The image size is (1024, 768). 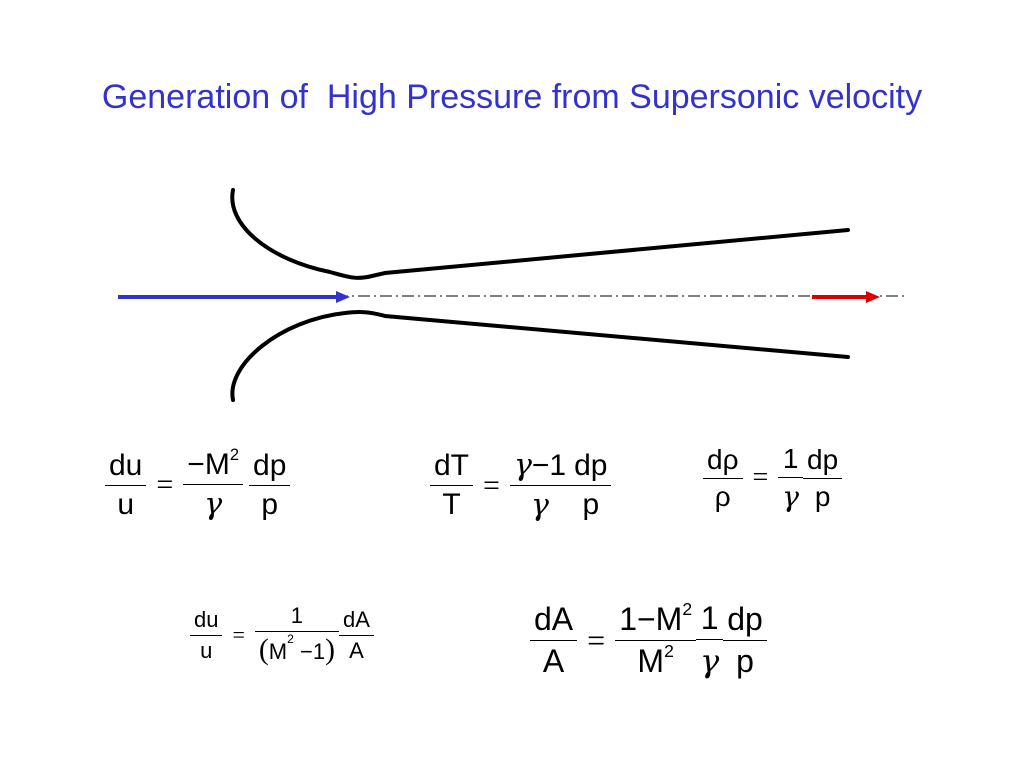 What do you see at coordinates (126, 485) in the screenshot?
I see `du-over-u: du u` at bounding box center [126, 485].